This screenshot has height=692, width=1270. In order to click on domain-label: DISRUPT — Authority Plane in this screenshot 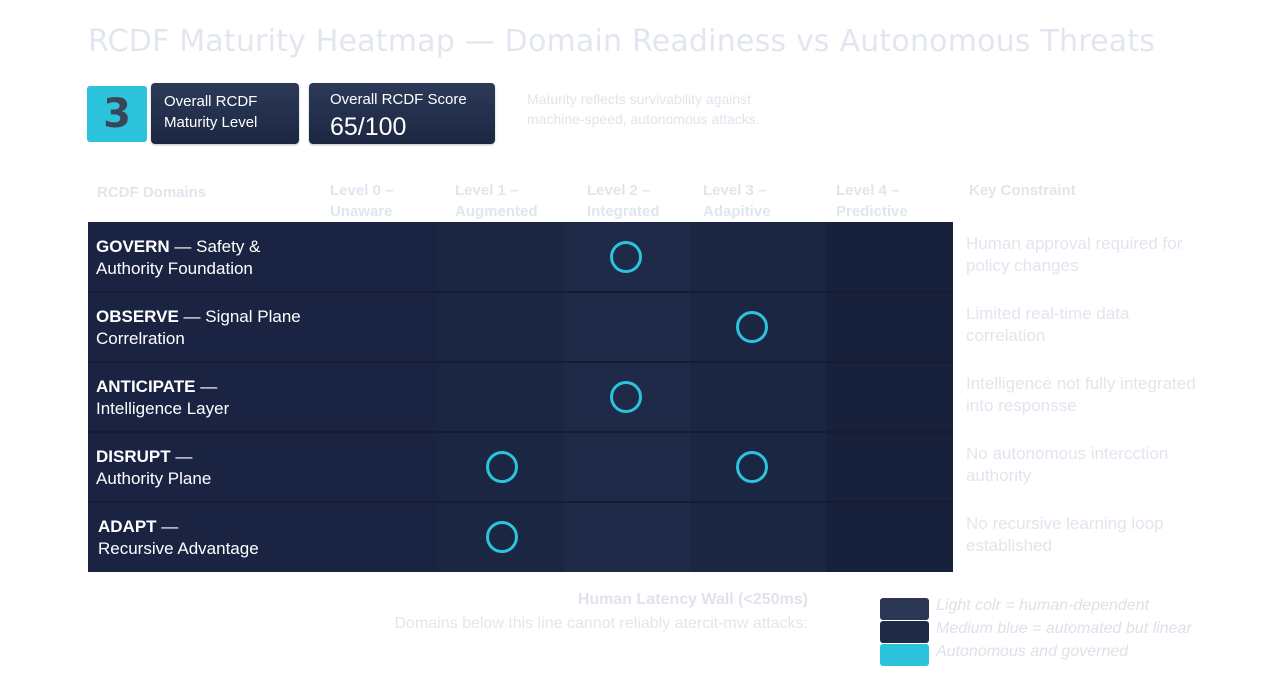, I will do `click(153, 468)`.